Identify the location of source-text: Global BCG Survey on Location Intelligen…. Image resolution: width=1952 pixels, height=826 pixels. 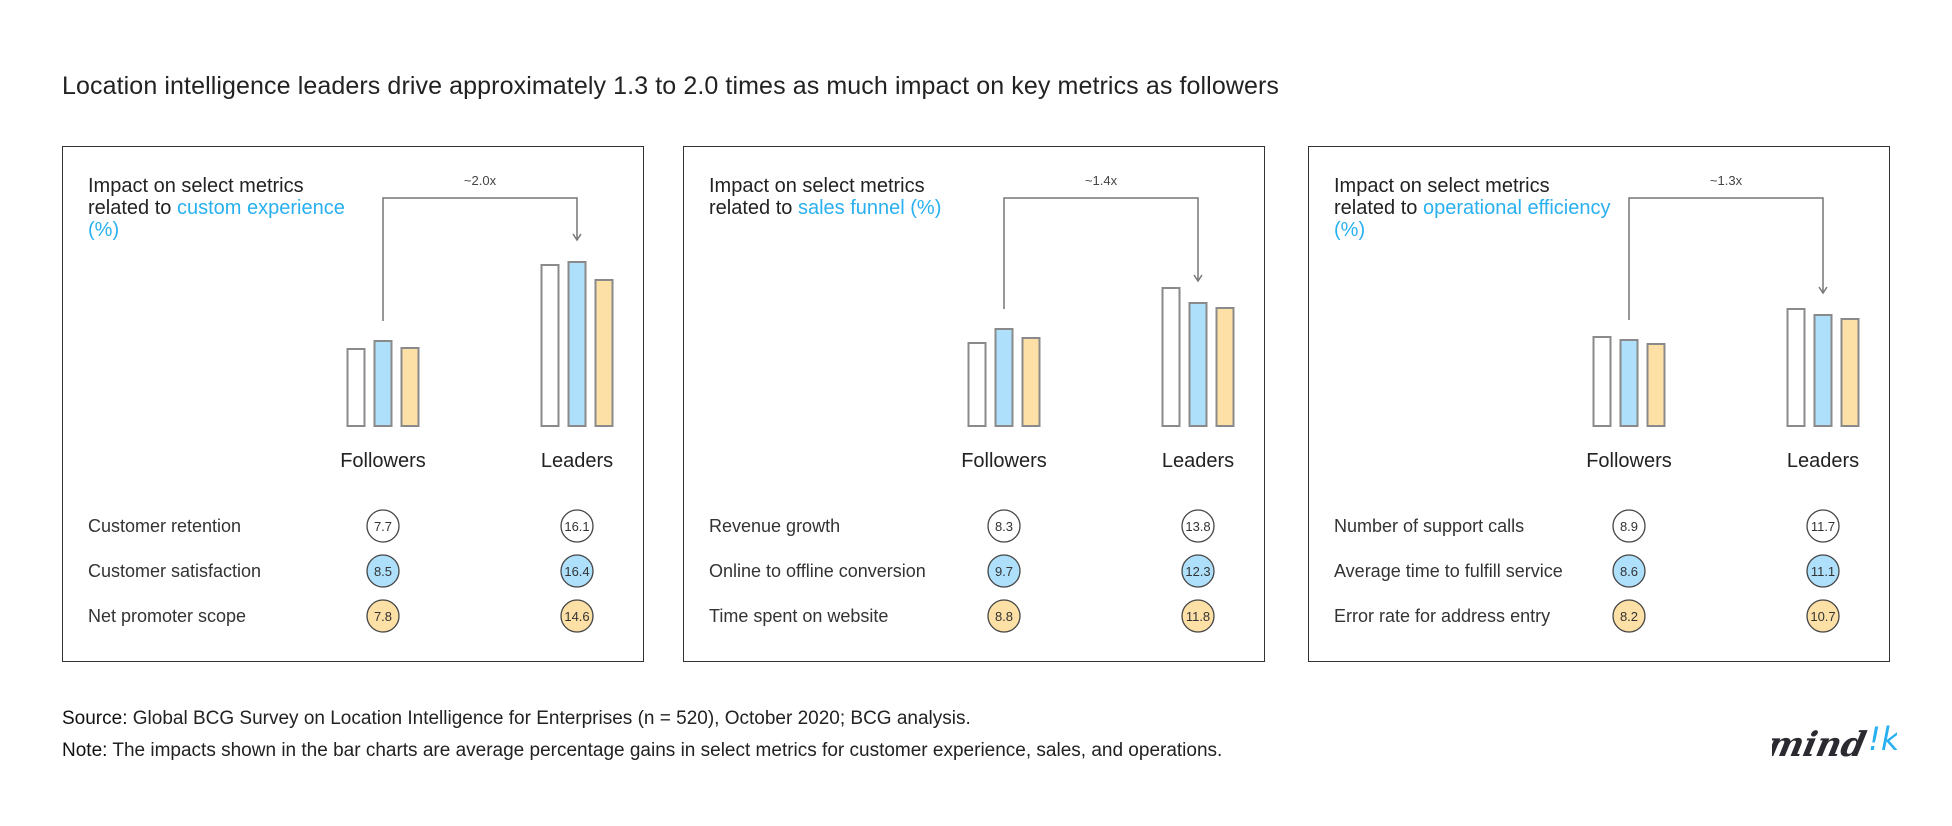
(549, 718).